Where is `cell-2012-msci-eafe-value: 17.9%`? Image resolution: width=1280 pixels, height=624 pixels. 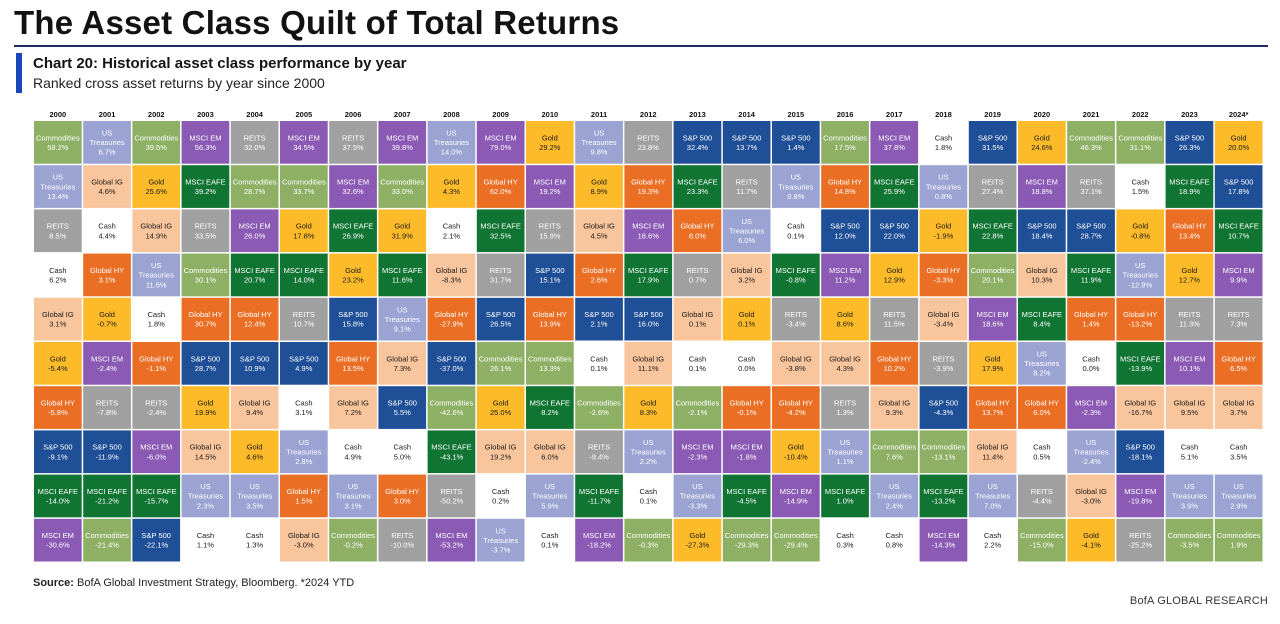
cell-2012-msci-eafe-value: 17.9% is located at coordinates (649, 279).